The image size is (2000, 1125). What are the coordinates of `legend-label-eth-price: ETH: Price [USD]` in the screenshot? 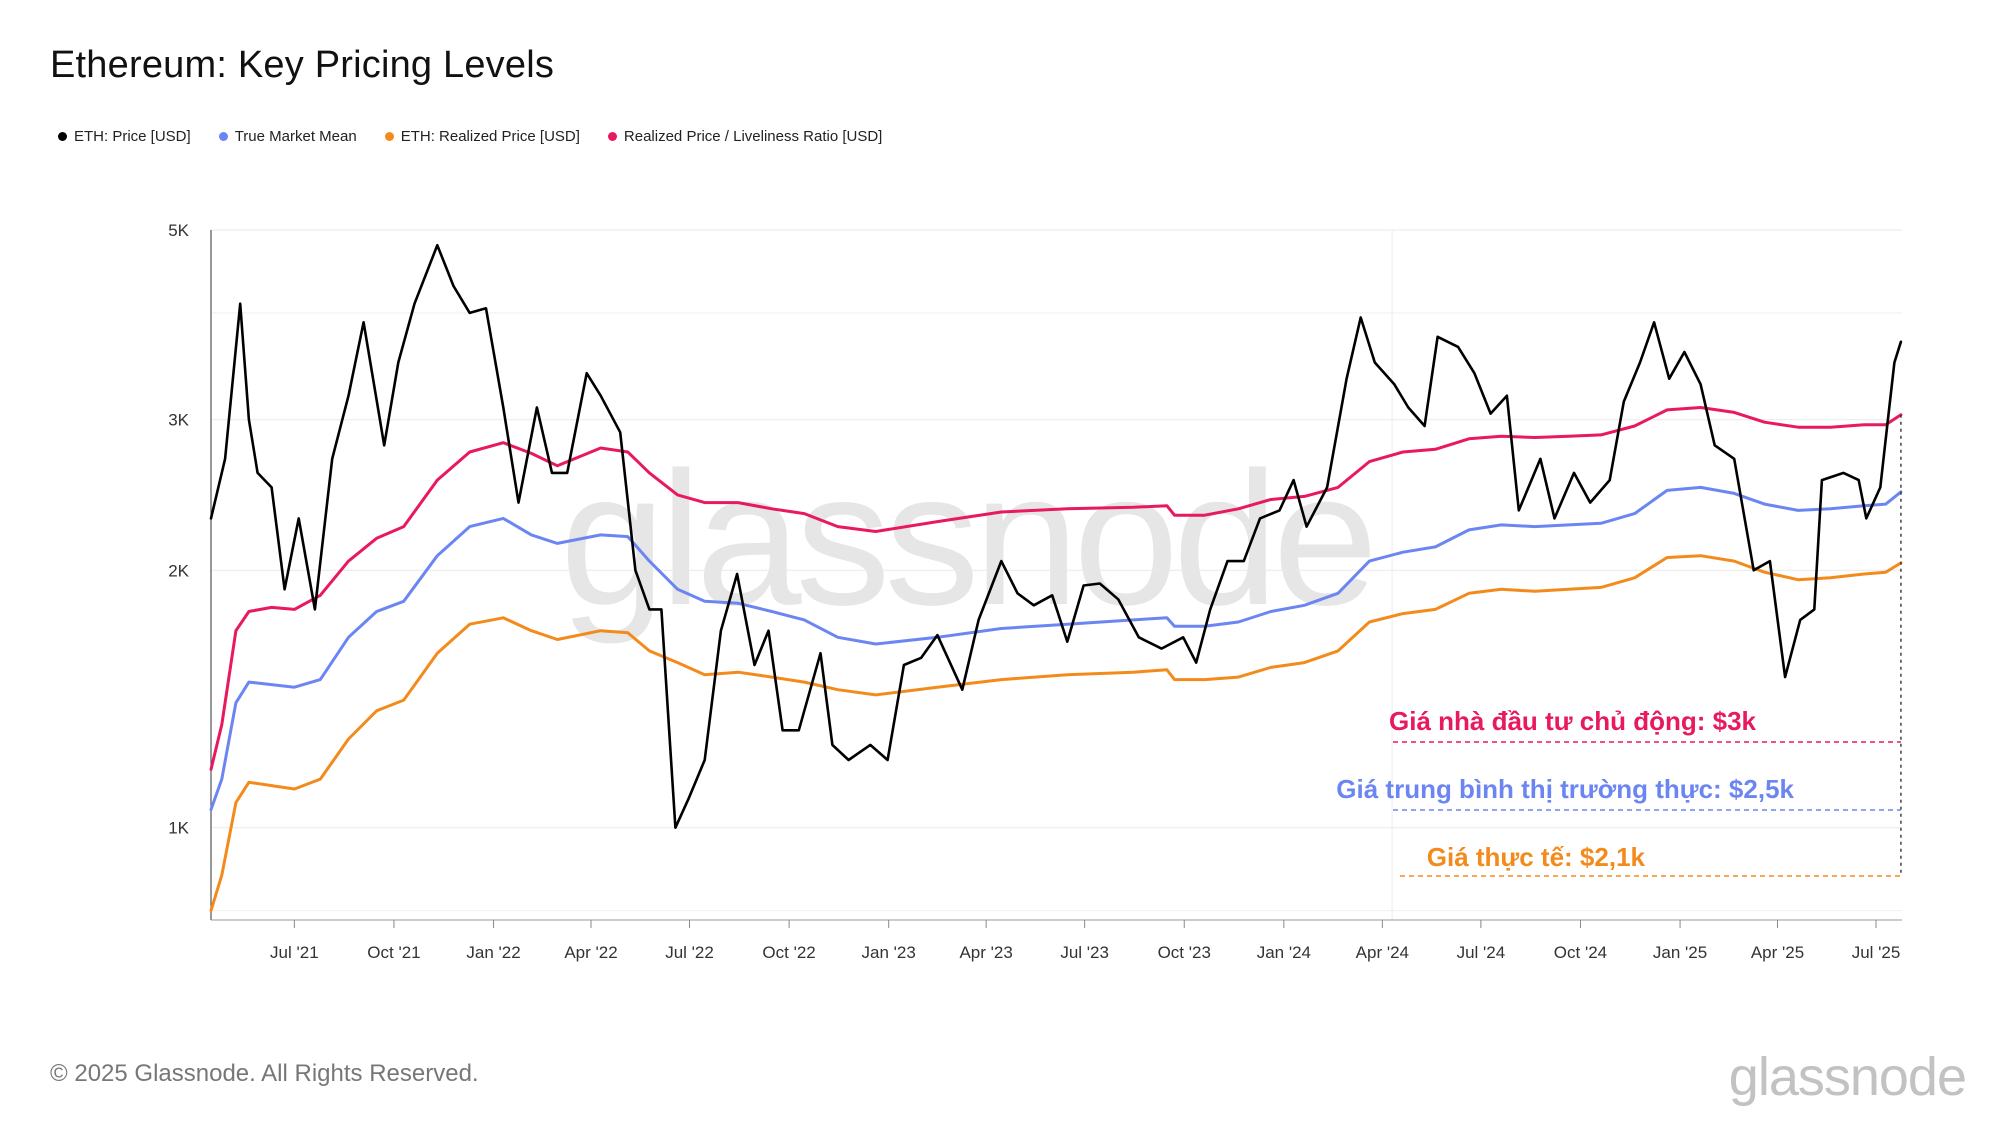 It's located at (132, 136).